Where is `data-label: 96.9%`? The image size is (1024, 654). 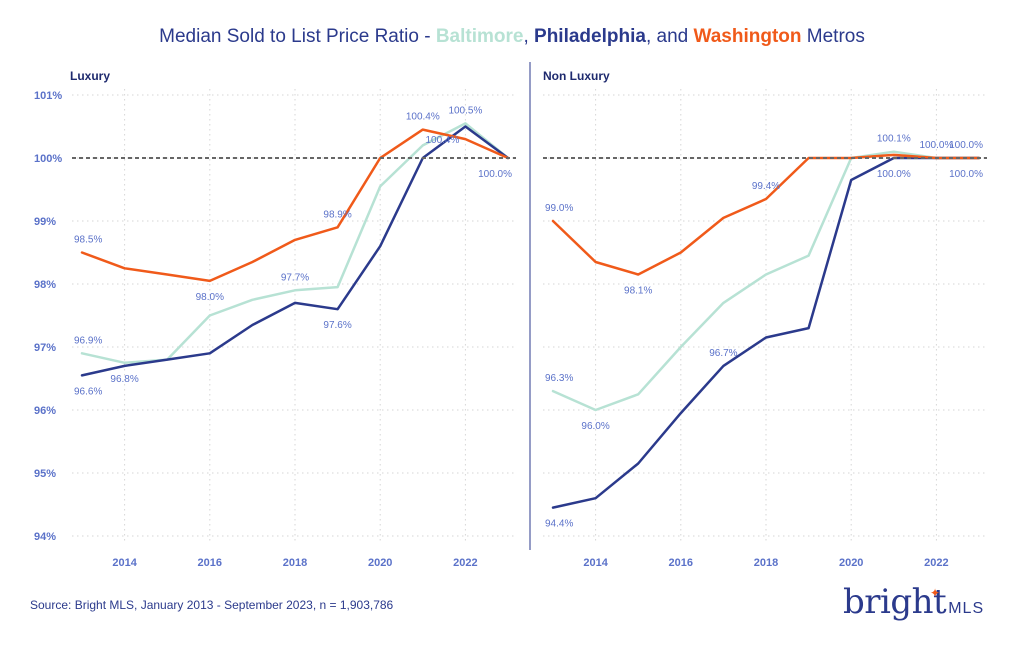
data-label: 96.9% is located at coordinates (88, 340).